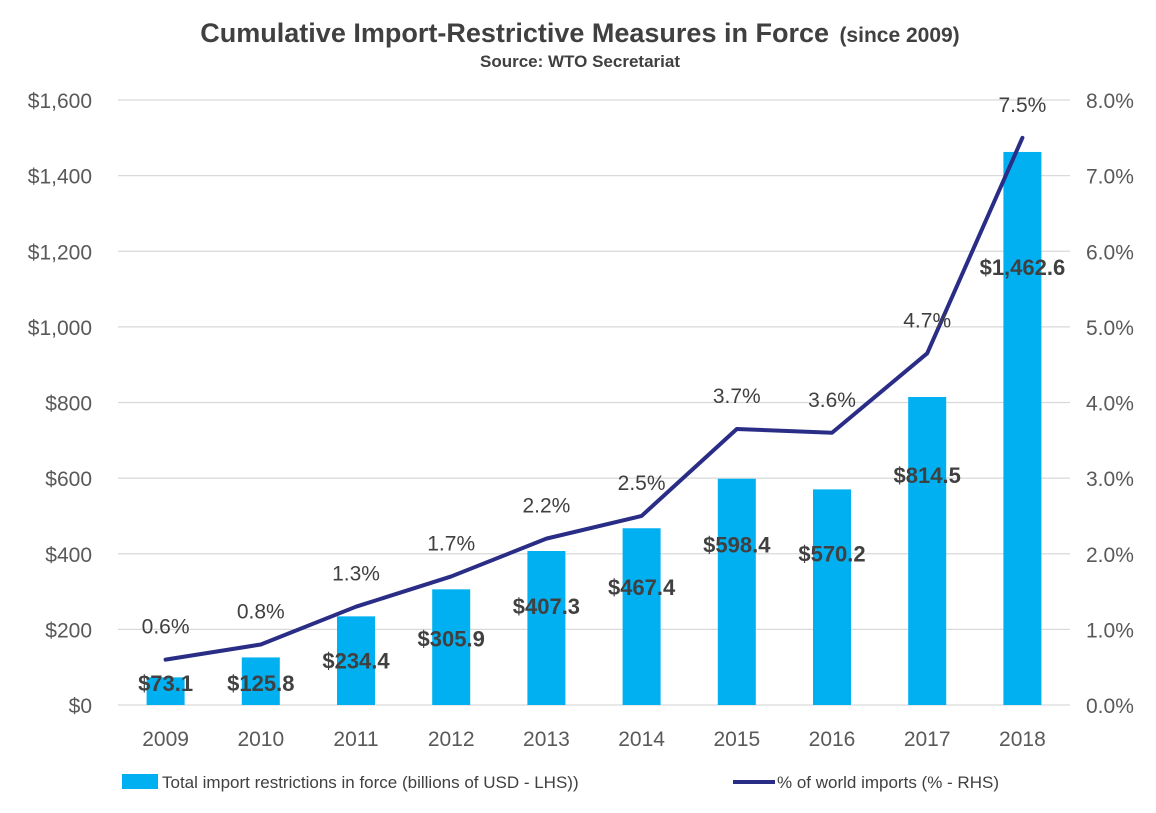 The image size is (1156, 813). What do you see at coordinates (832, 739) in the screenshot?
I see `x-axis-tick-label: 2016` at bounding box center [832, 739].